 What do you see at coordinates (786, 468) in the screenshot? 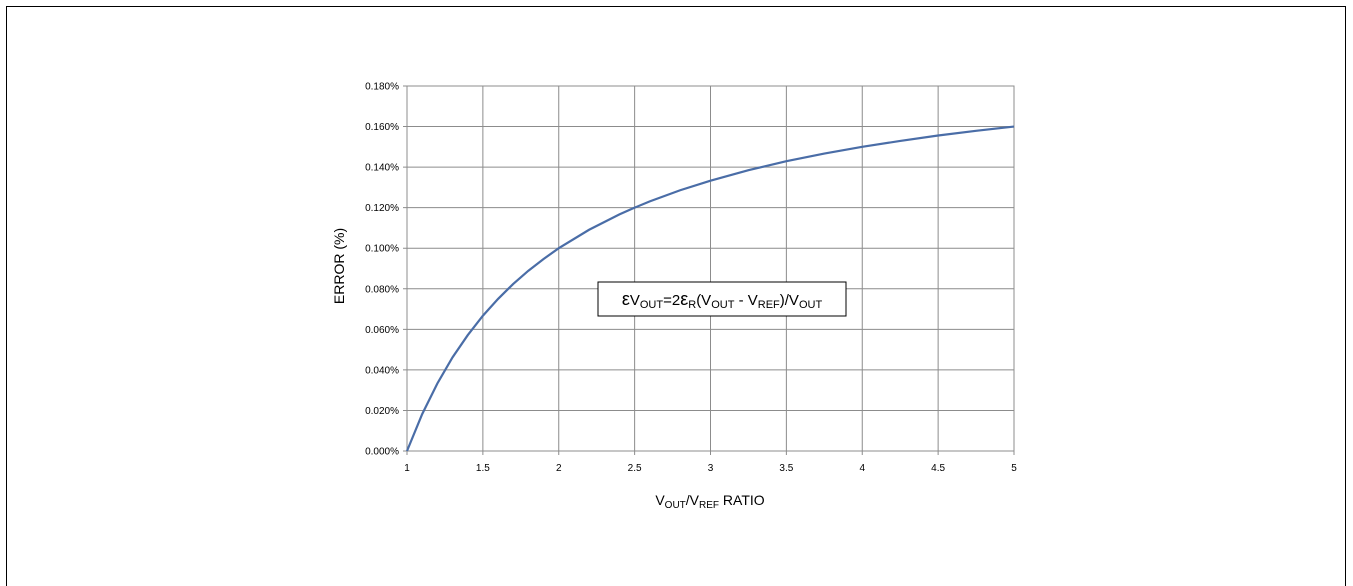
I see `x-tick-label: 3.5` at bounding box center [786, 468].